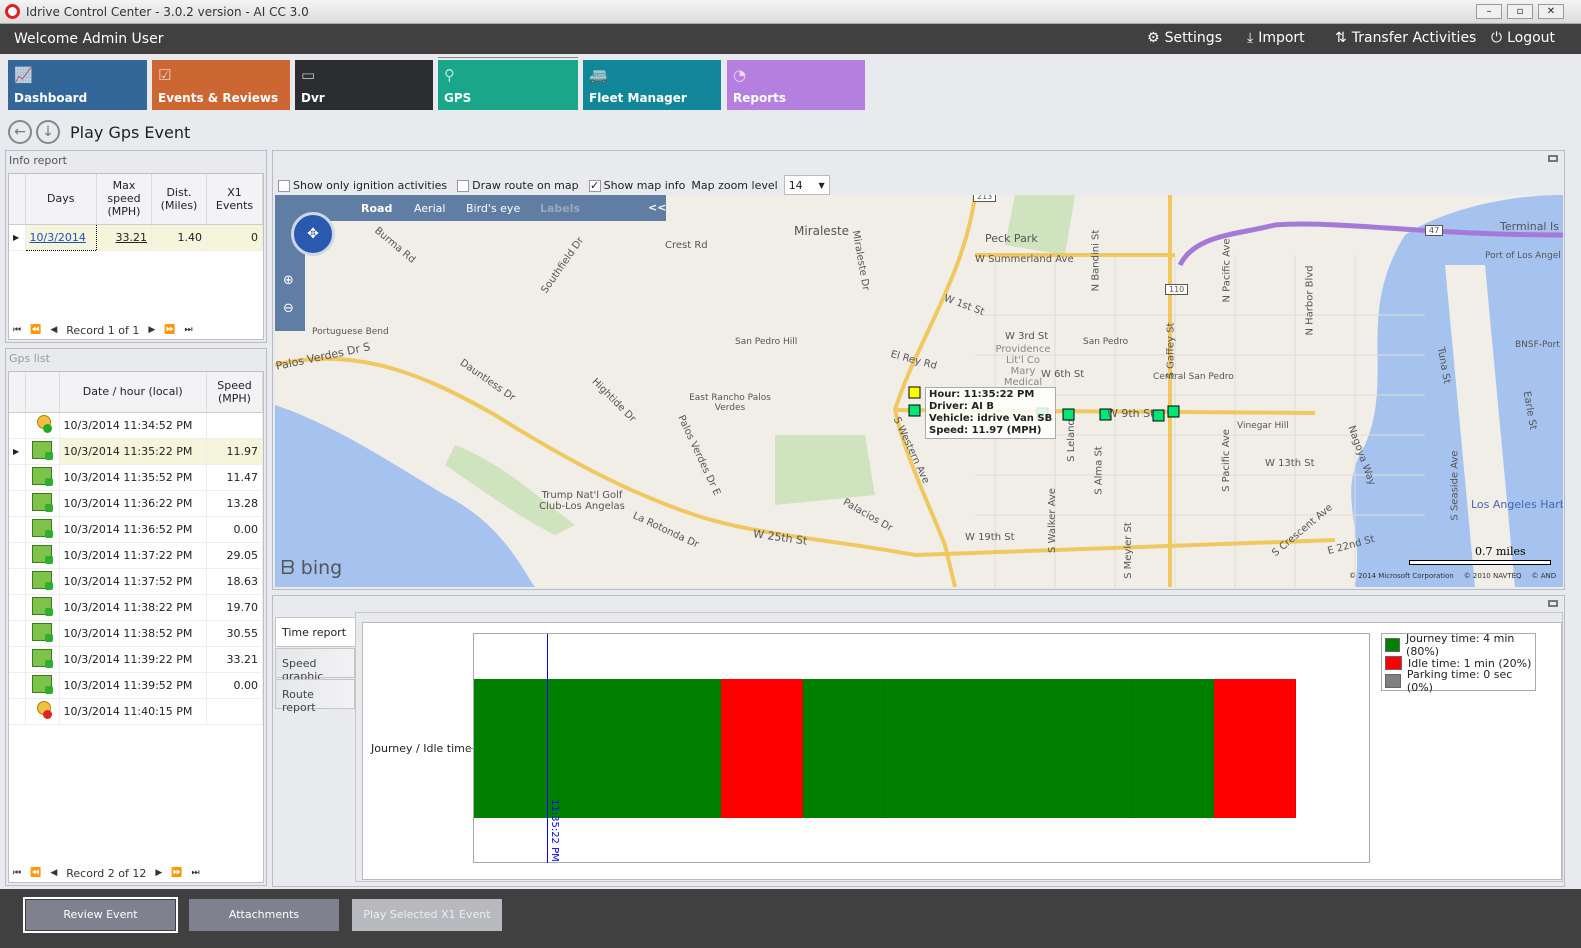 The height and width of the screenshot is (948, 1581). What do you see at coordinates (1520, 11) in the screenshot?
I see `maximize-button: ▫` at bounding box center [1520, 11].